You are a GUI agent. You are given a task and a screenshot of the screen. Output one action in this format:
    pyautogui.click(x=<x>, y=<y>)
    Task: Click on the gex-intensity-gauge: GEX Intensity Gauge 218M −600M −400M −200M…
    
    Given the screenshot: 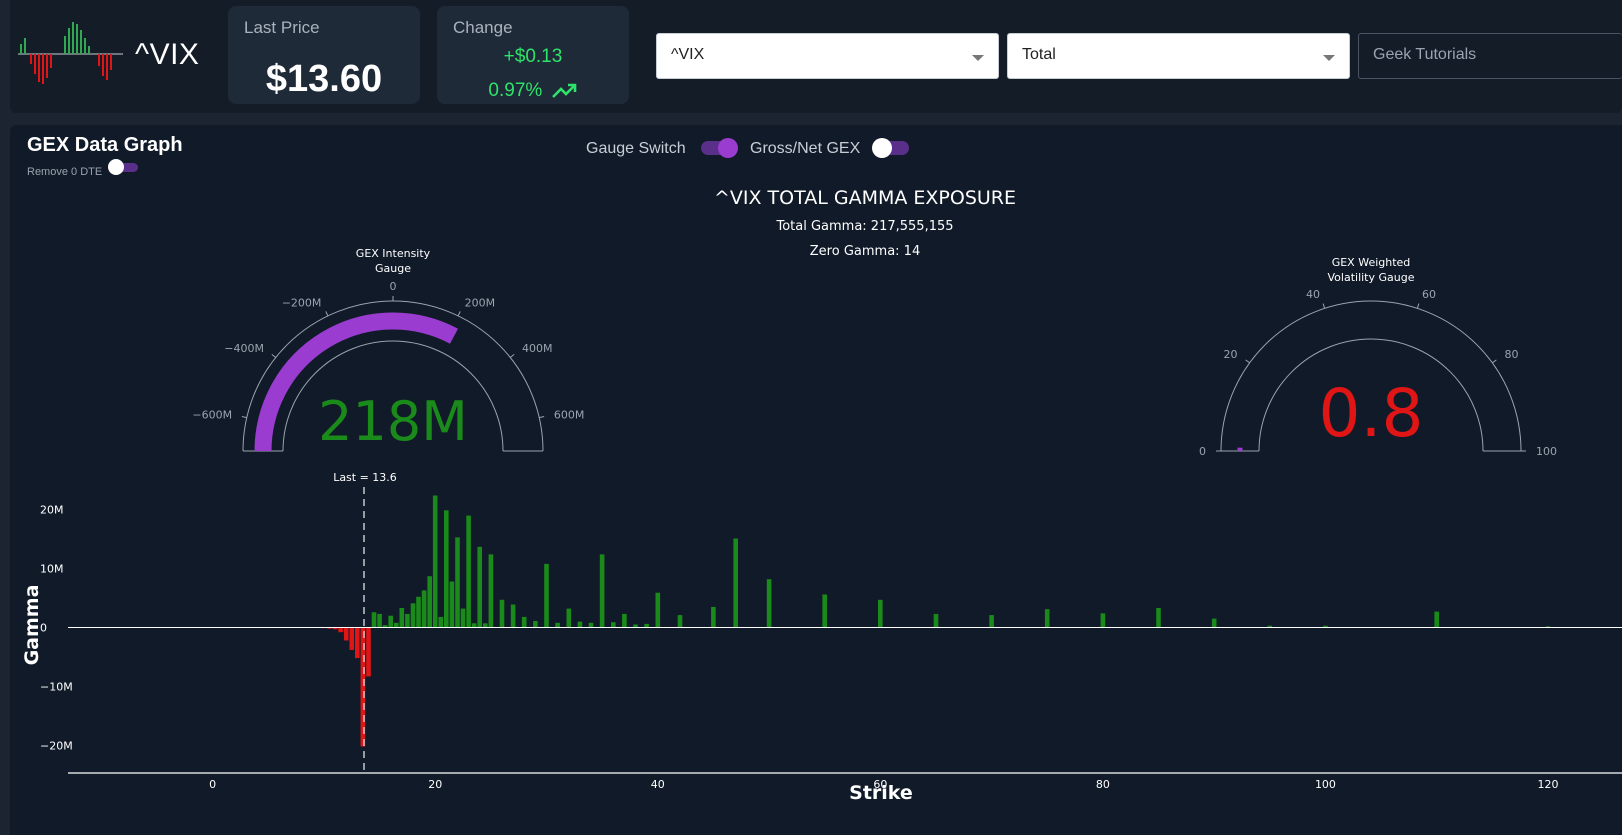 What is the action you would take?
    pyautogui.click(x=388, y=350)
    